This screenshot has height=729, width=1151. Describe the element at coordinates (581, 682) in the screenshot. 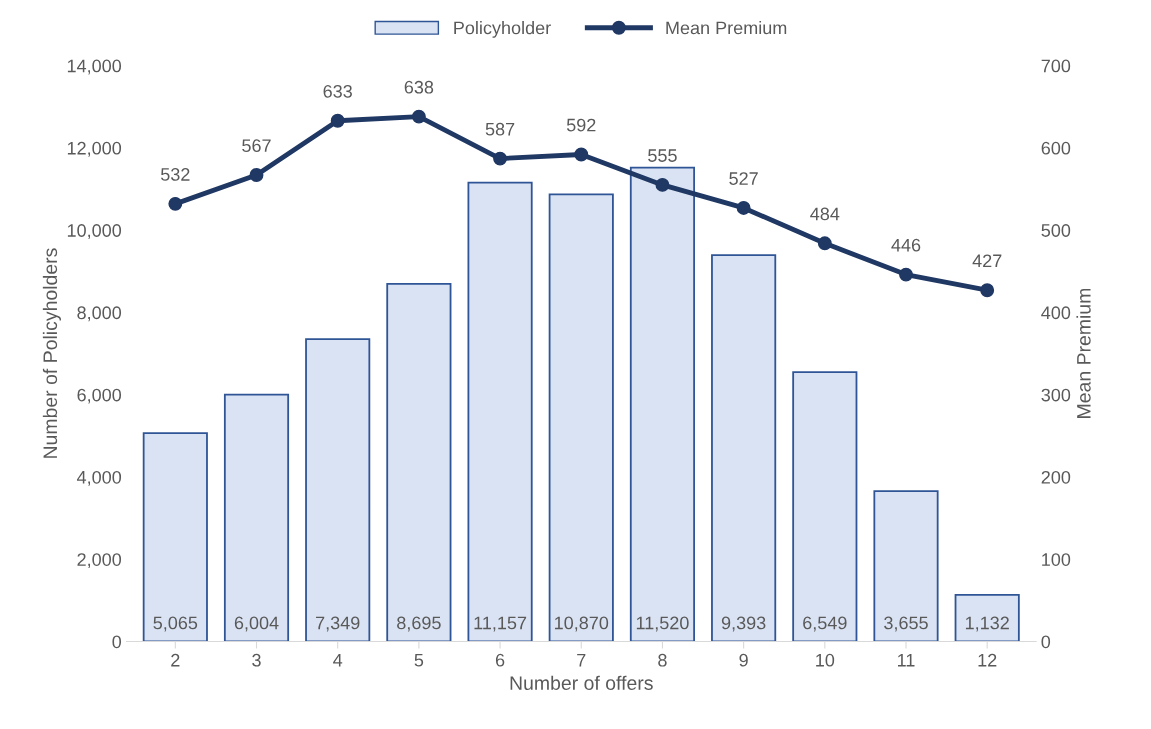

I see `x-axis-title: Number of offers` at that location.